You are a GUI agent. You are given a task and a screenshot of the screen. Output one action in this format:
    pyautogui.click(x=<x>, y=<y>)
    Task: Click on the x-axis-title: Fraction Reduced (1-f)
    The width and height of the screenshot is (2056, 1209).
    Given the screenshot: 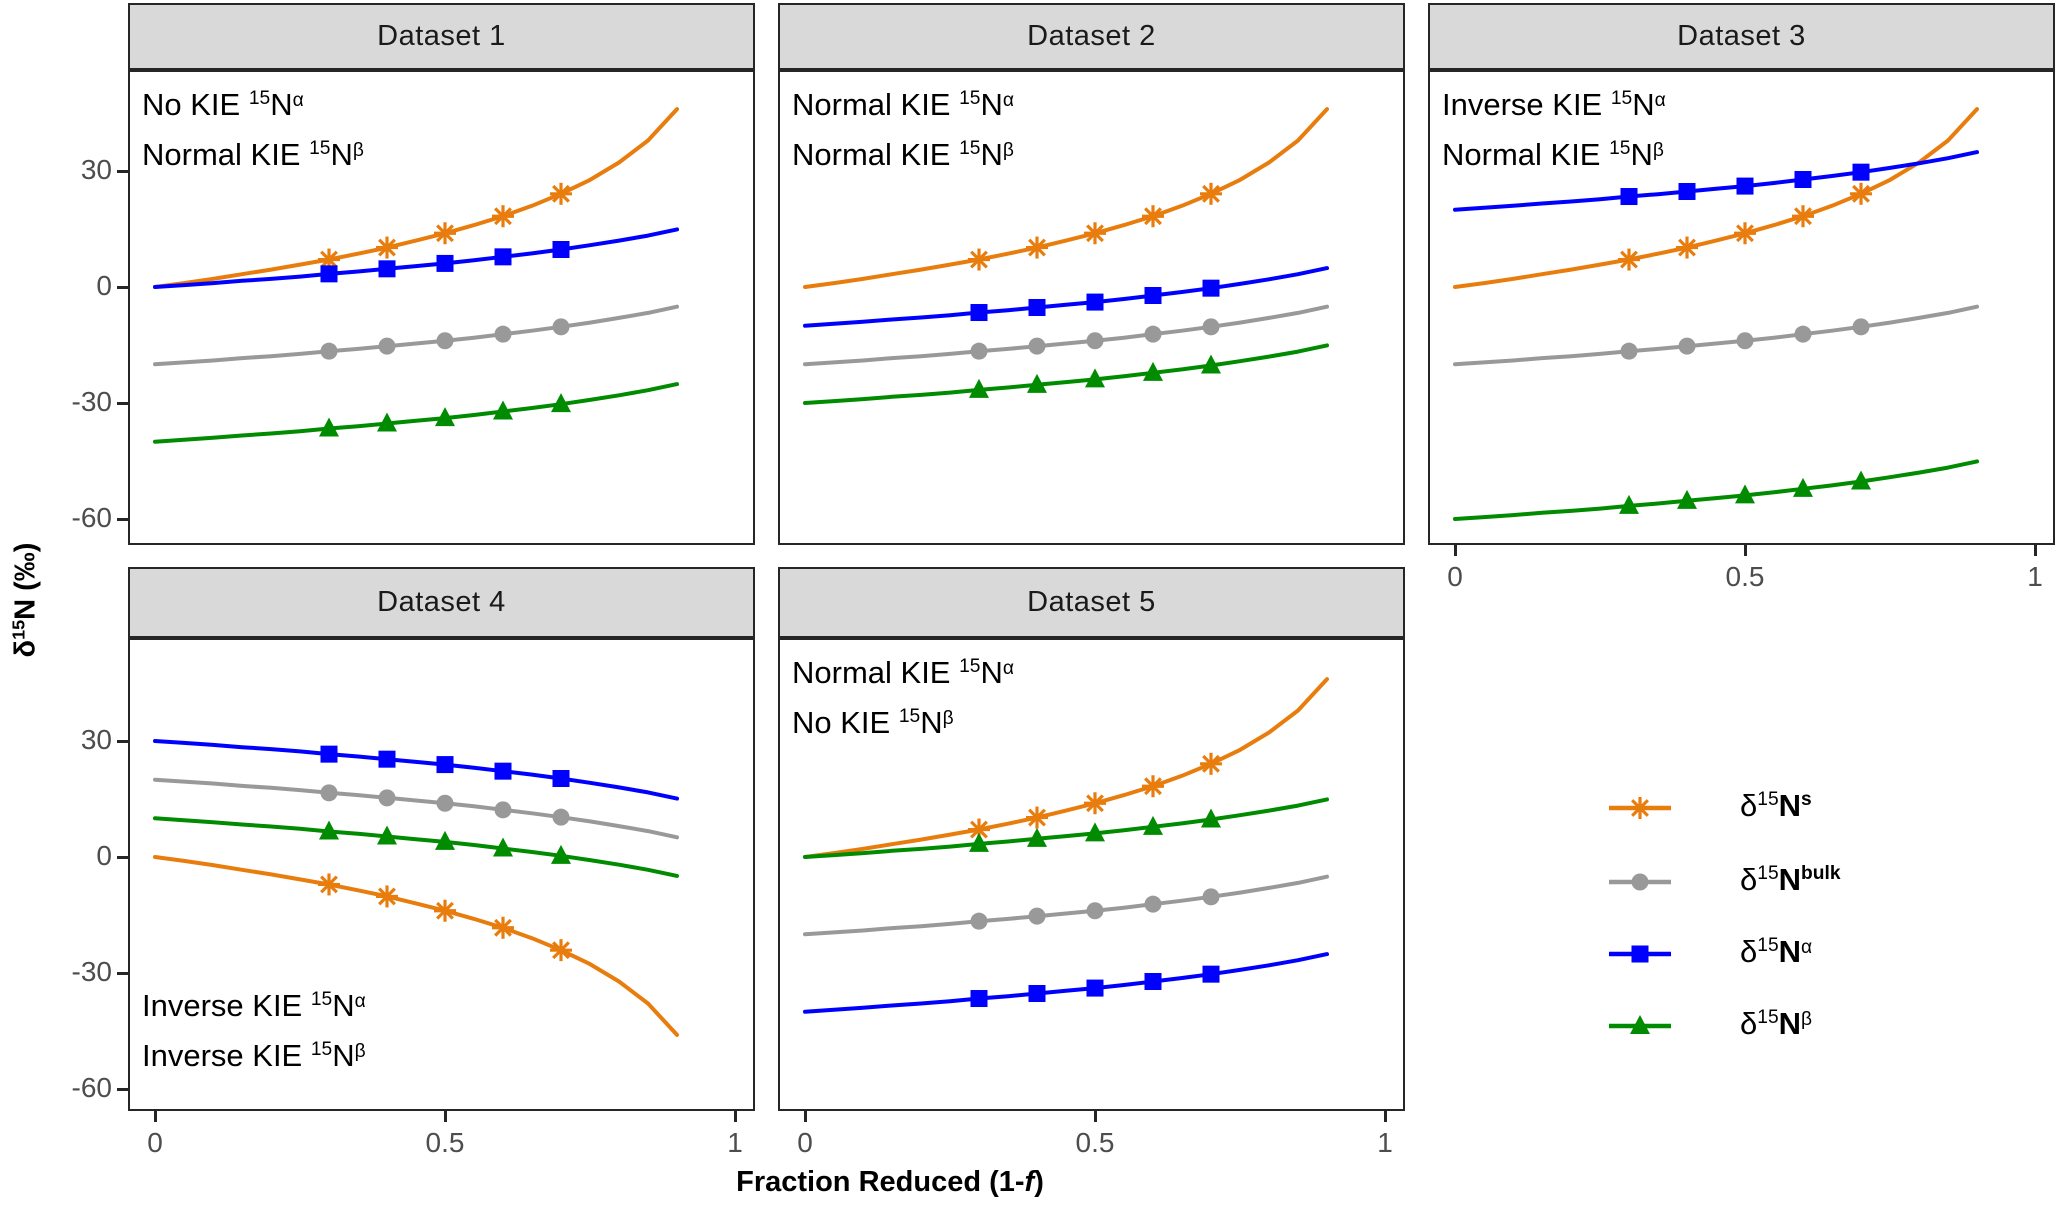 What is the action you would take?
    pyautogui.click(x=890, y=1182)
    